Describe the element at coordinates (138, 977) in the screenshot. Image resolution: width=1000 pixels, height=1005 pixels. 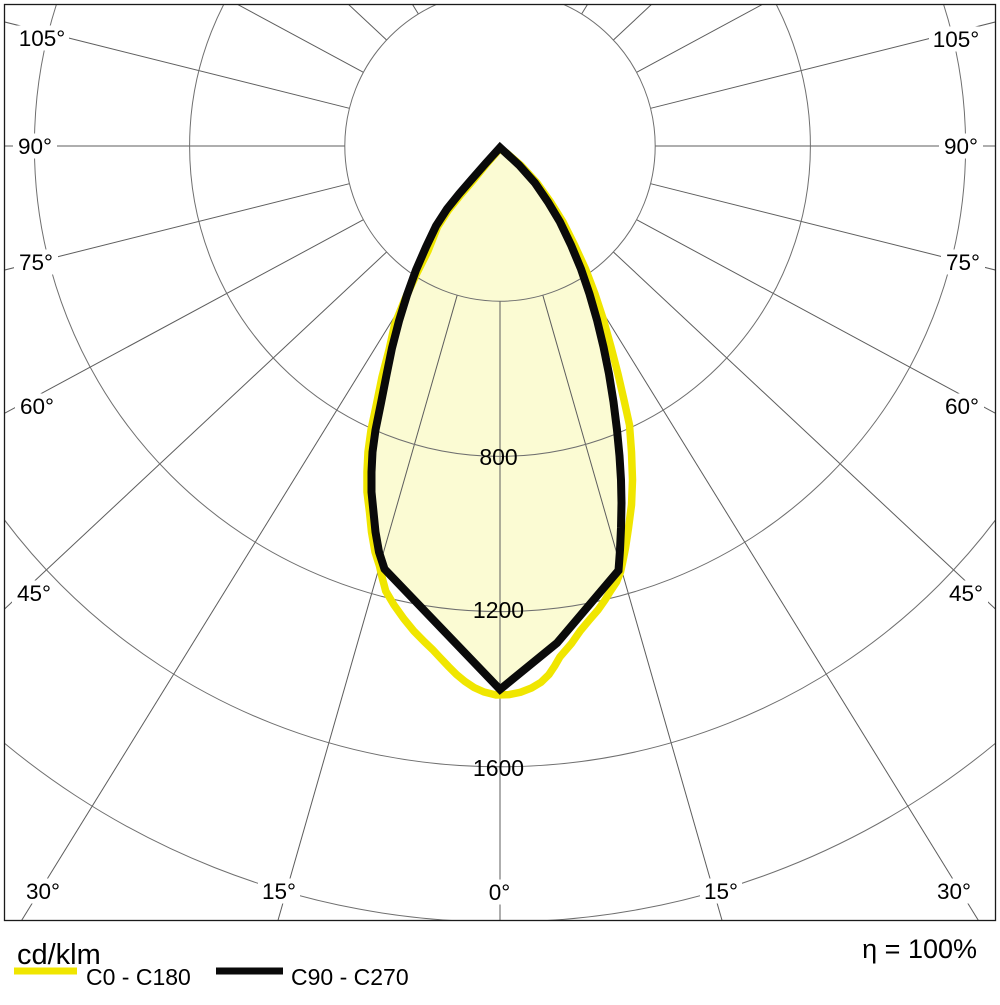
I see `svg-text: C0 - C180` at that location.